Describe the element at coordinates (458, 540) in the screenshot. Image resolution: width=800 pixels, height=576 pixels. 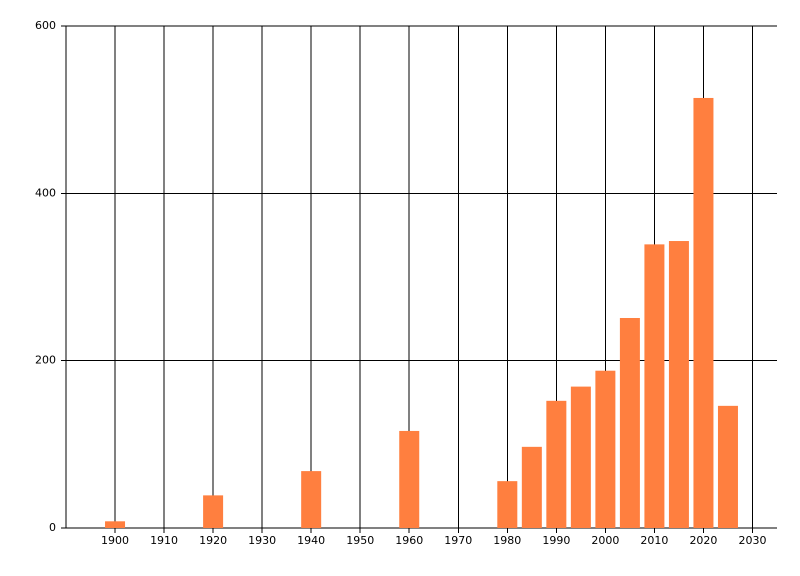
I see `x-tick-label: 1970` at that location.